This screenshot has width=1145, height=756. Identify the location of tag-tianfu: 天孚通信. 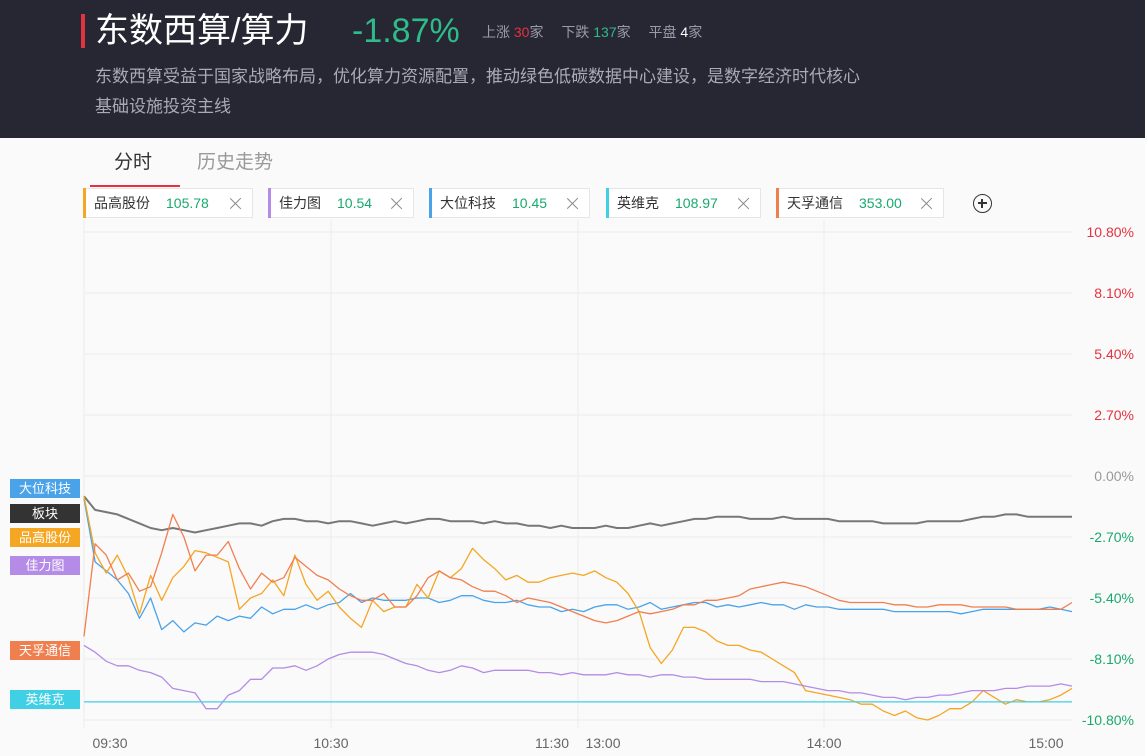
(45, 650).